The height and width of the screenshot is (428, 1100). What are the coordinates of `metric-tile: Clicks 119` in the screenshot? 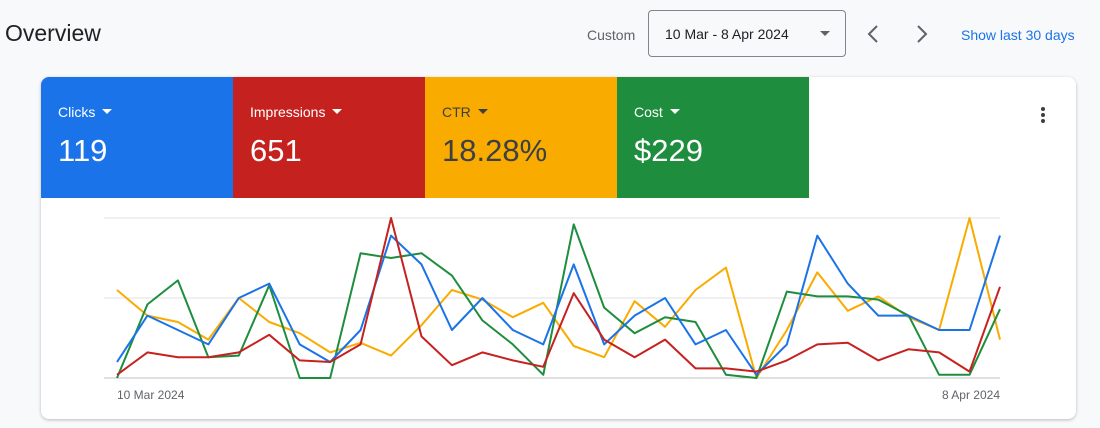 It's located at (137, 137).